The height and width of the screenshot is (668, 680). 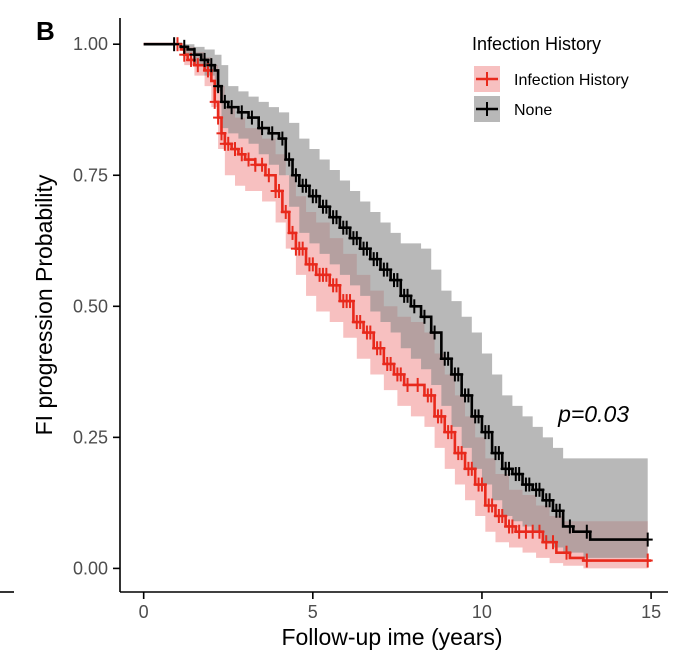 I want to click on y-tick-label: 0.25, so click(x=90, y=437).